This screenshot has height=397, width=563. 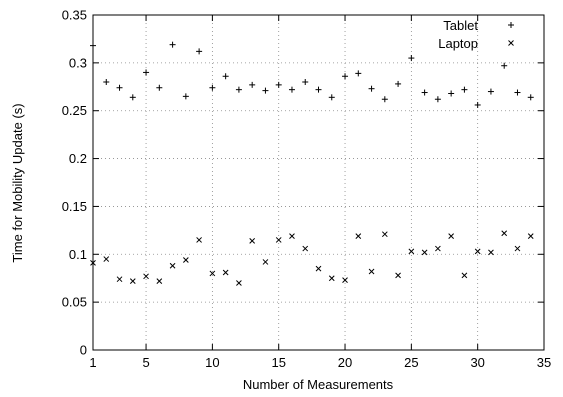 What do you see at coordinates (511, 25) in the screenshot?
I see `legend-mark-tablet` at bounding box center [511, 25].